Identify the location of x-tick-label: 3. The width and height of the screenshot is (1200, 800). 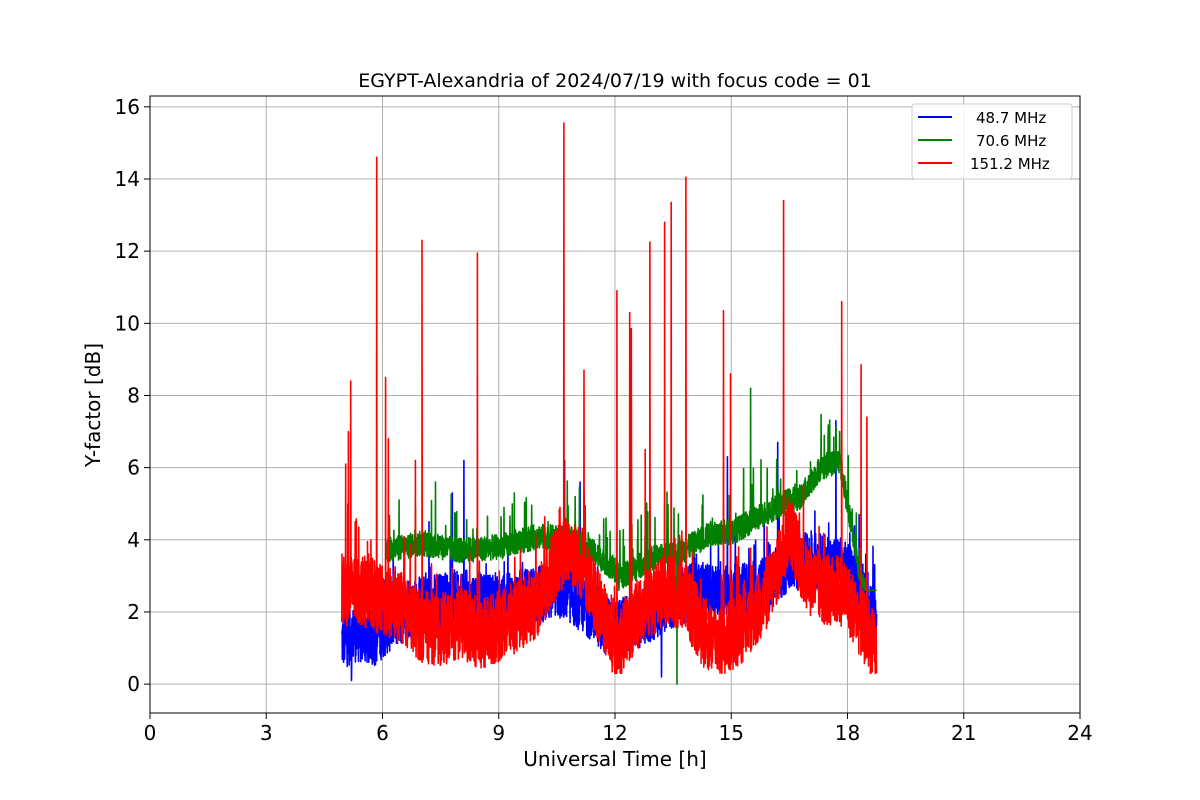
(266, 733).